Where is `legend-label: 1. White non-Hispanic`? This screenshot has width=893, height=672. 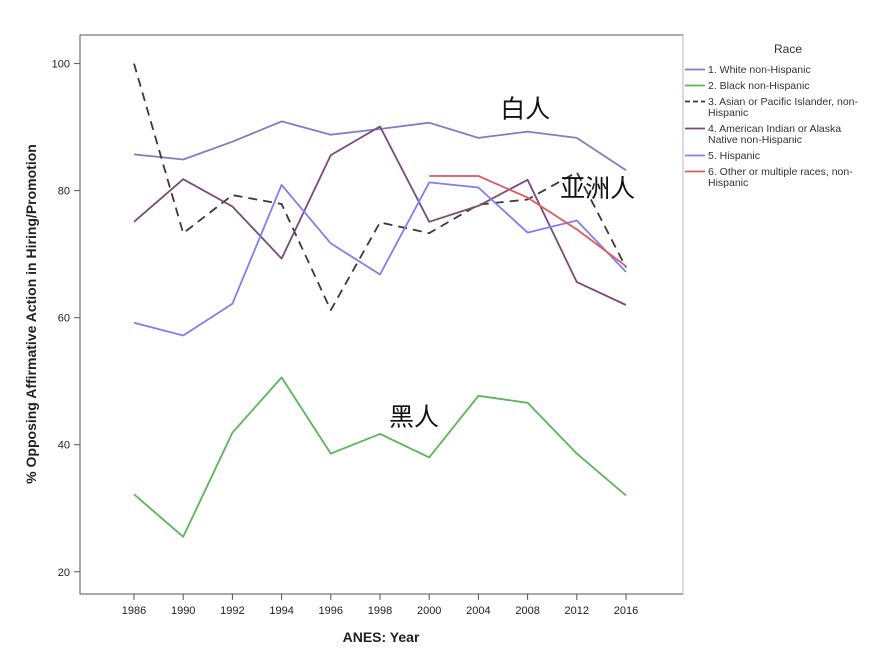 legend-label: 1. White non-Hispanic is located at coordinates (759, 70).